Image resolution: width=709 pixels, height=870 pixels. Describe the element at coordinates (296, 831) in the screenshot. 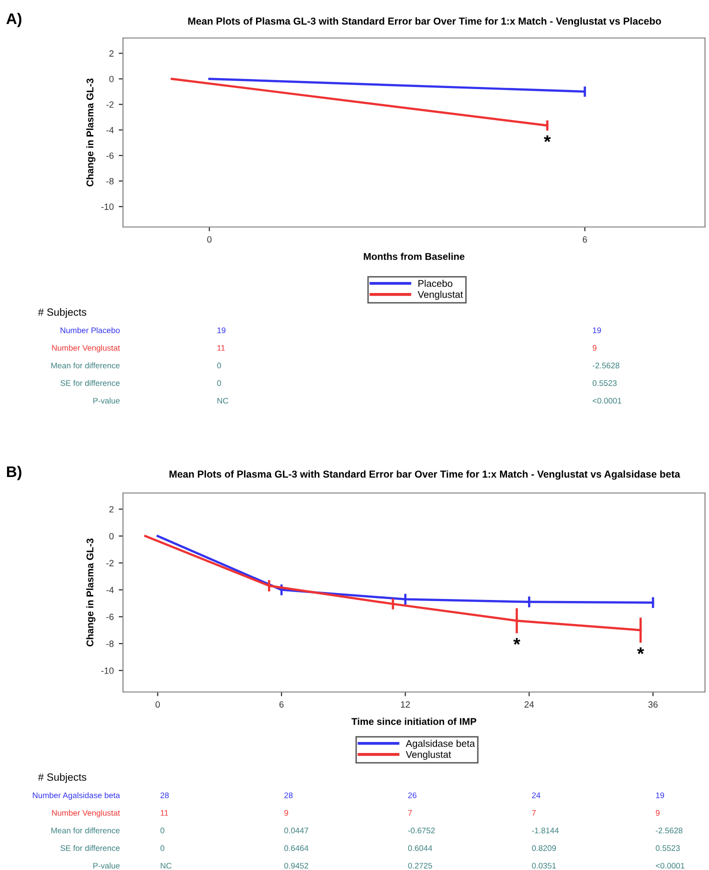

I see `text: 0.0447` at that location.